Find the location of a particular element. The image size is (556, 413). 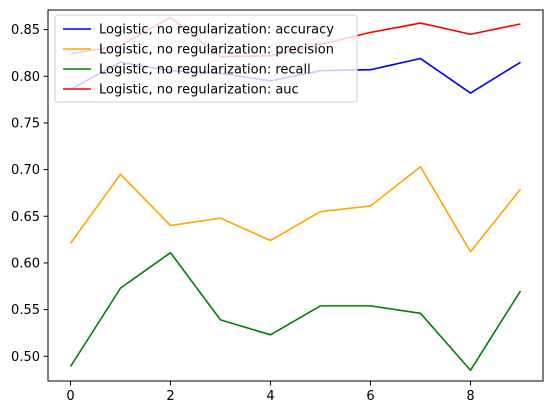

y-tick-label: 0.75 is located at coordinates (25, 123).